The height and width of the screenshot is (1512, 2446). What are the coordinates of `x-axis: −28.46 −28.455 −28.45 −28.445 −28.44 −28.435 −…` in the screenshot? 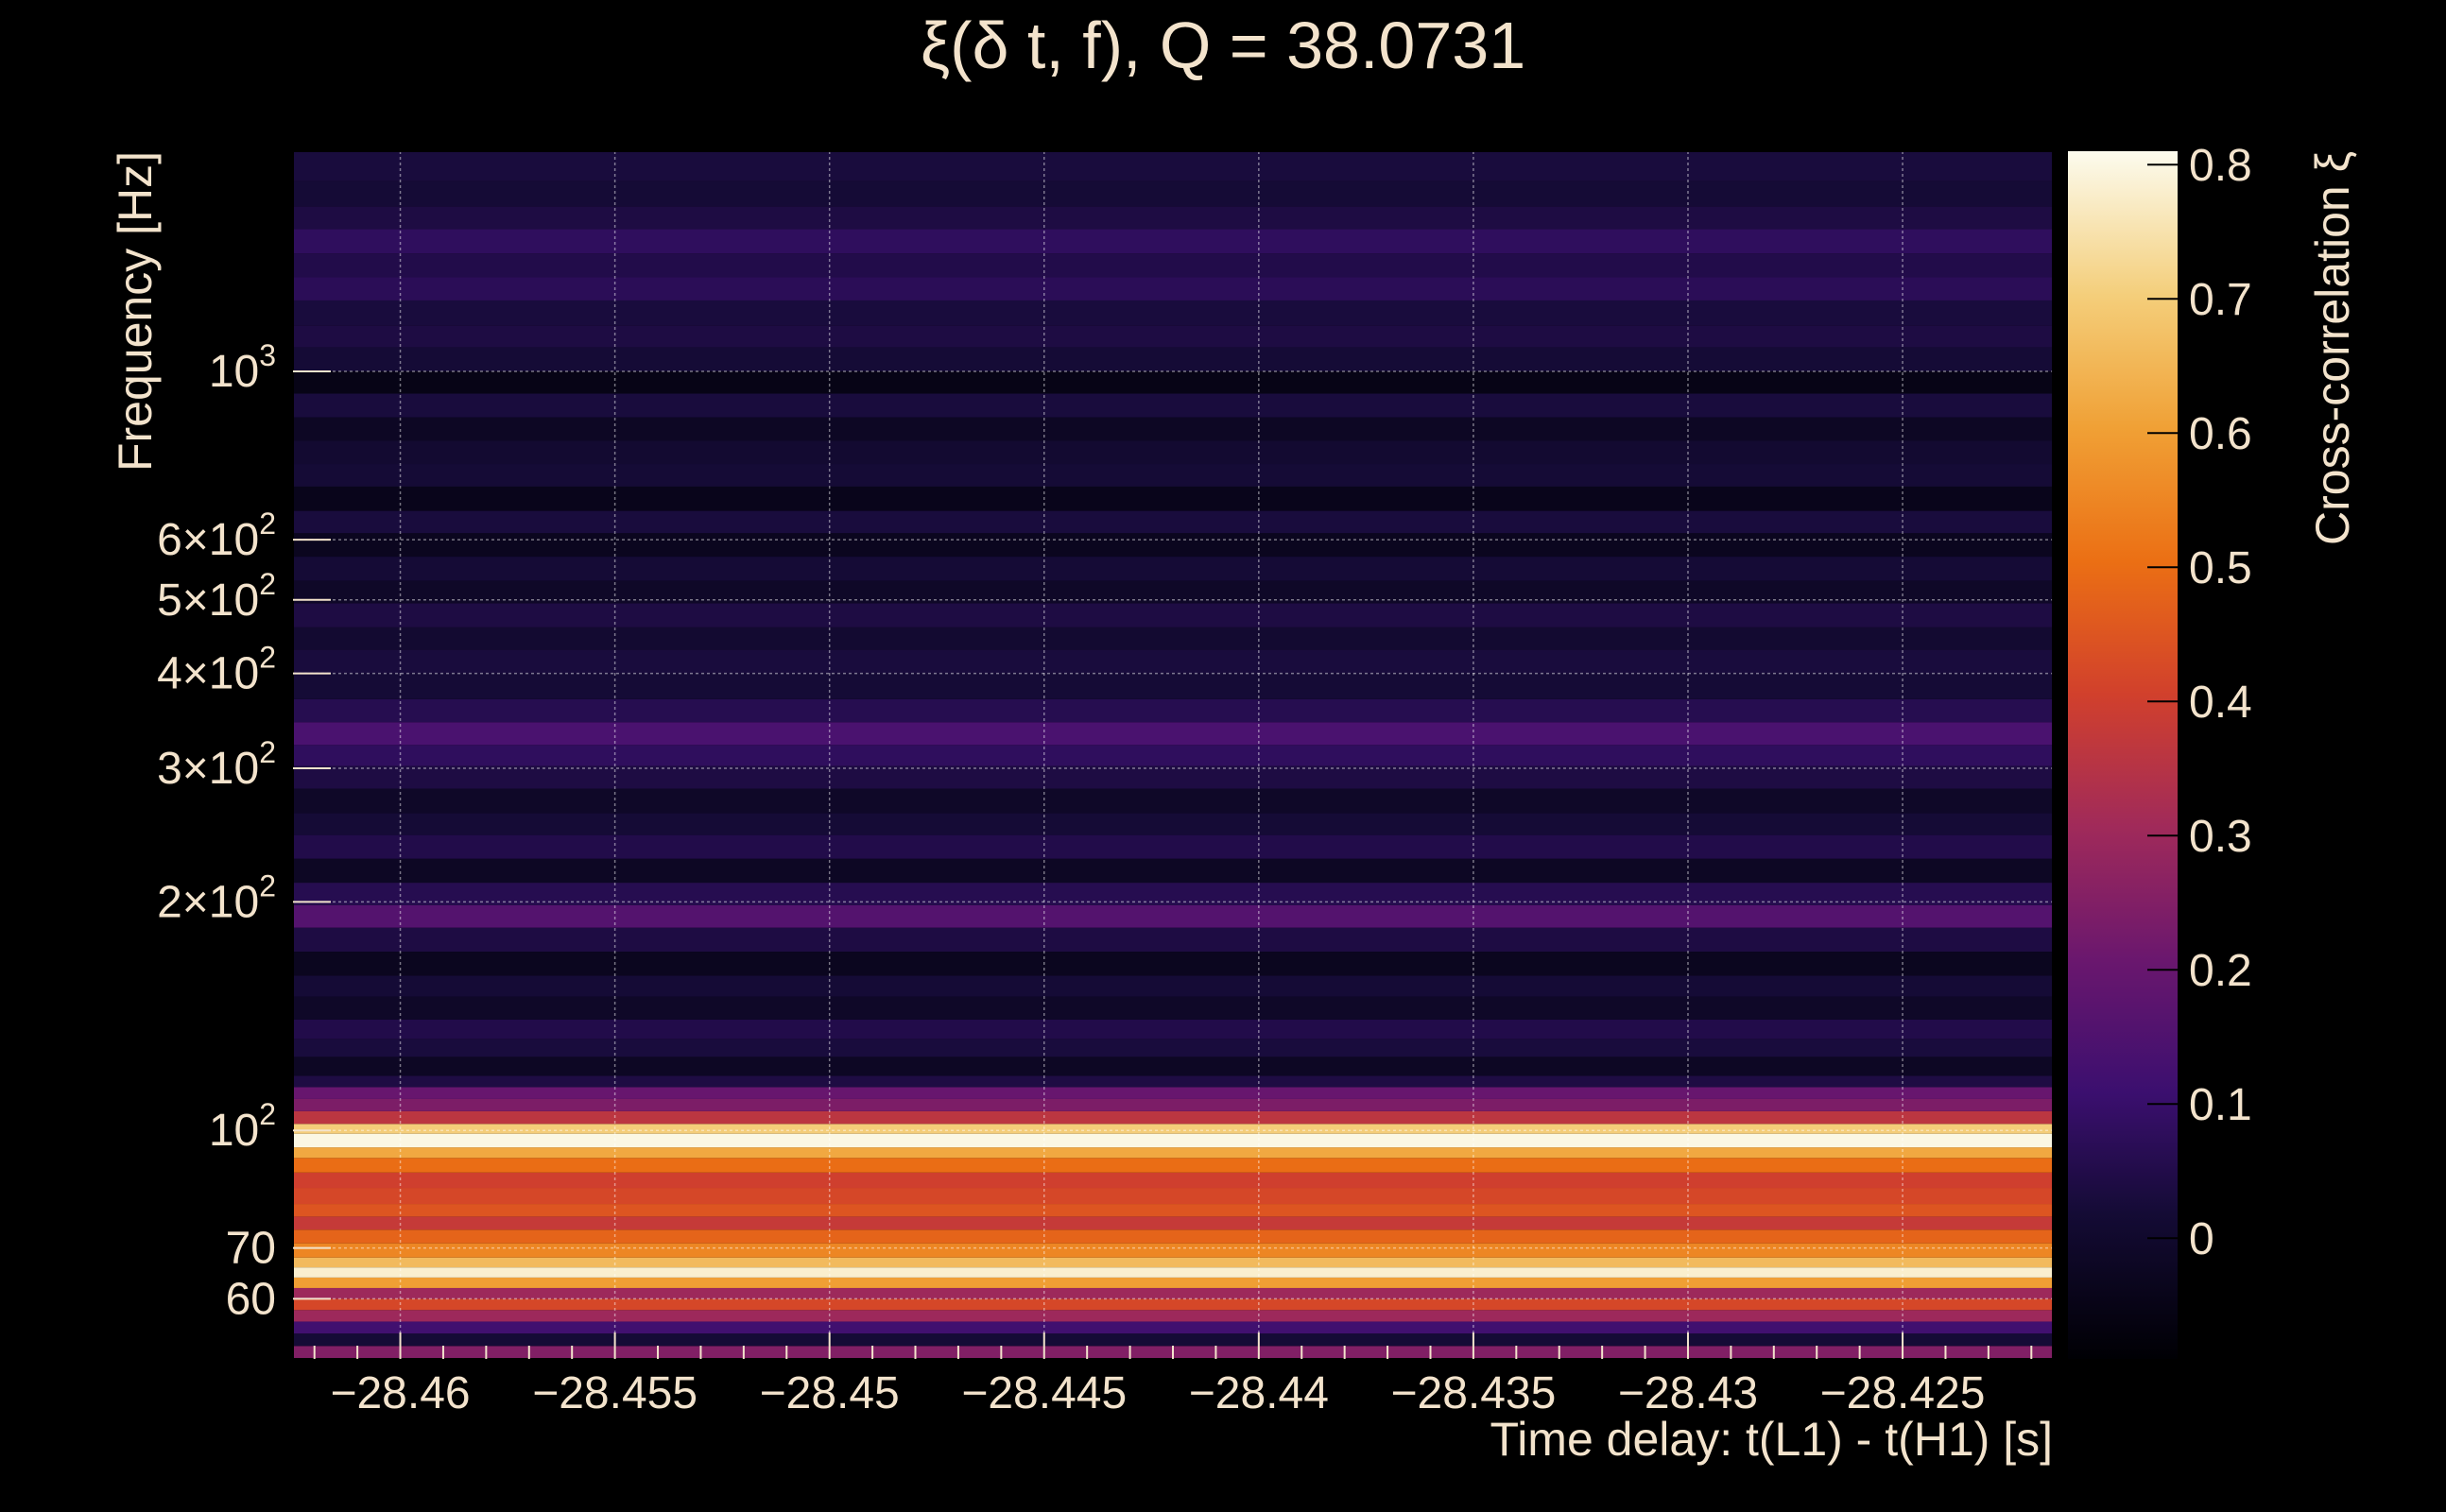 It's located at (1173, 1375).